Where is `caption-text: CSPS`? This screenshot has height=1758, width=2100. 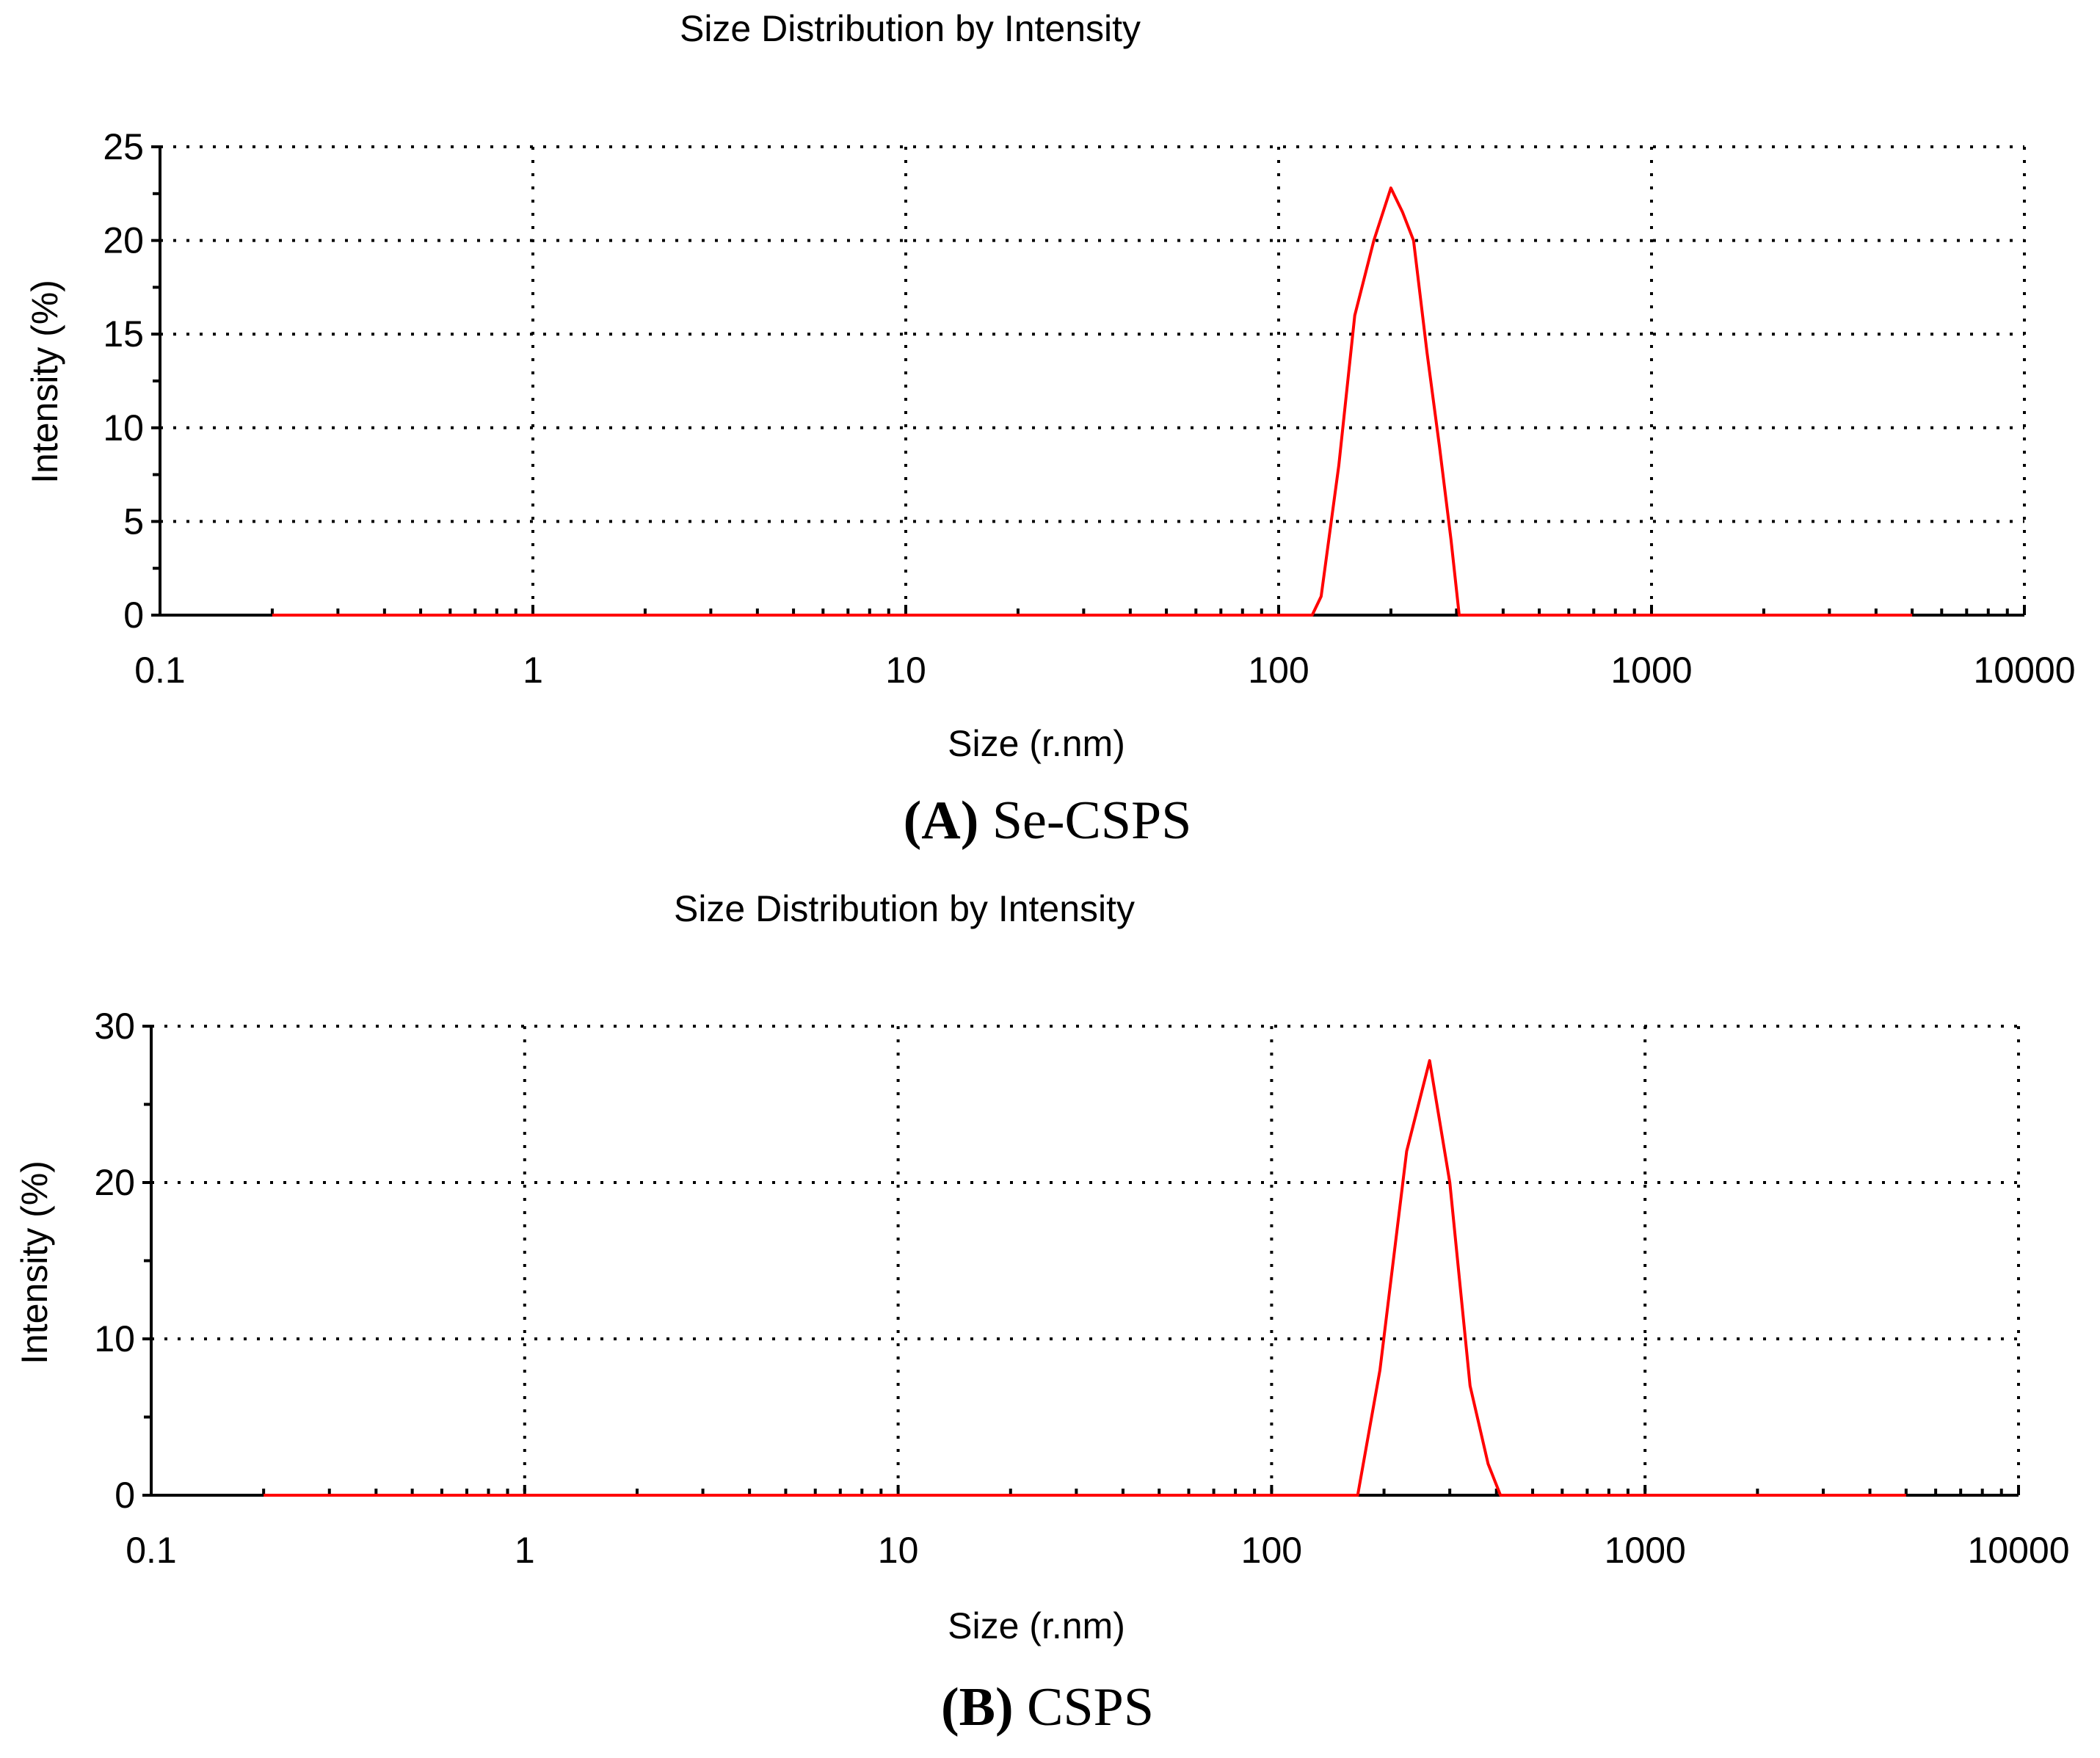 caption-text: CSPS is located at coordinates (1090, 1707).